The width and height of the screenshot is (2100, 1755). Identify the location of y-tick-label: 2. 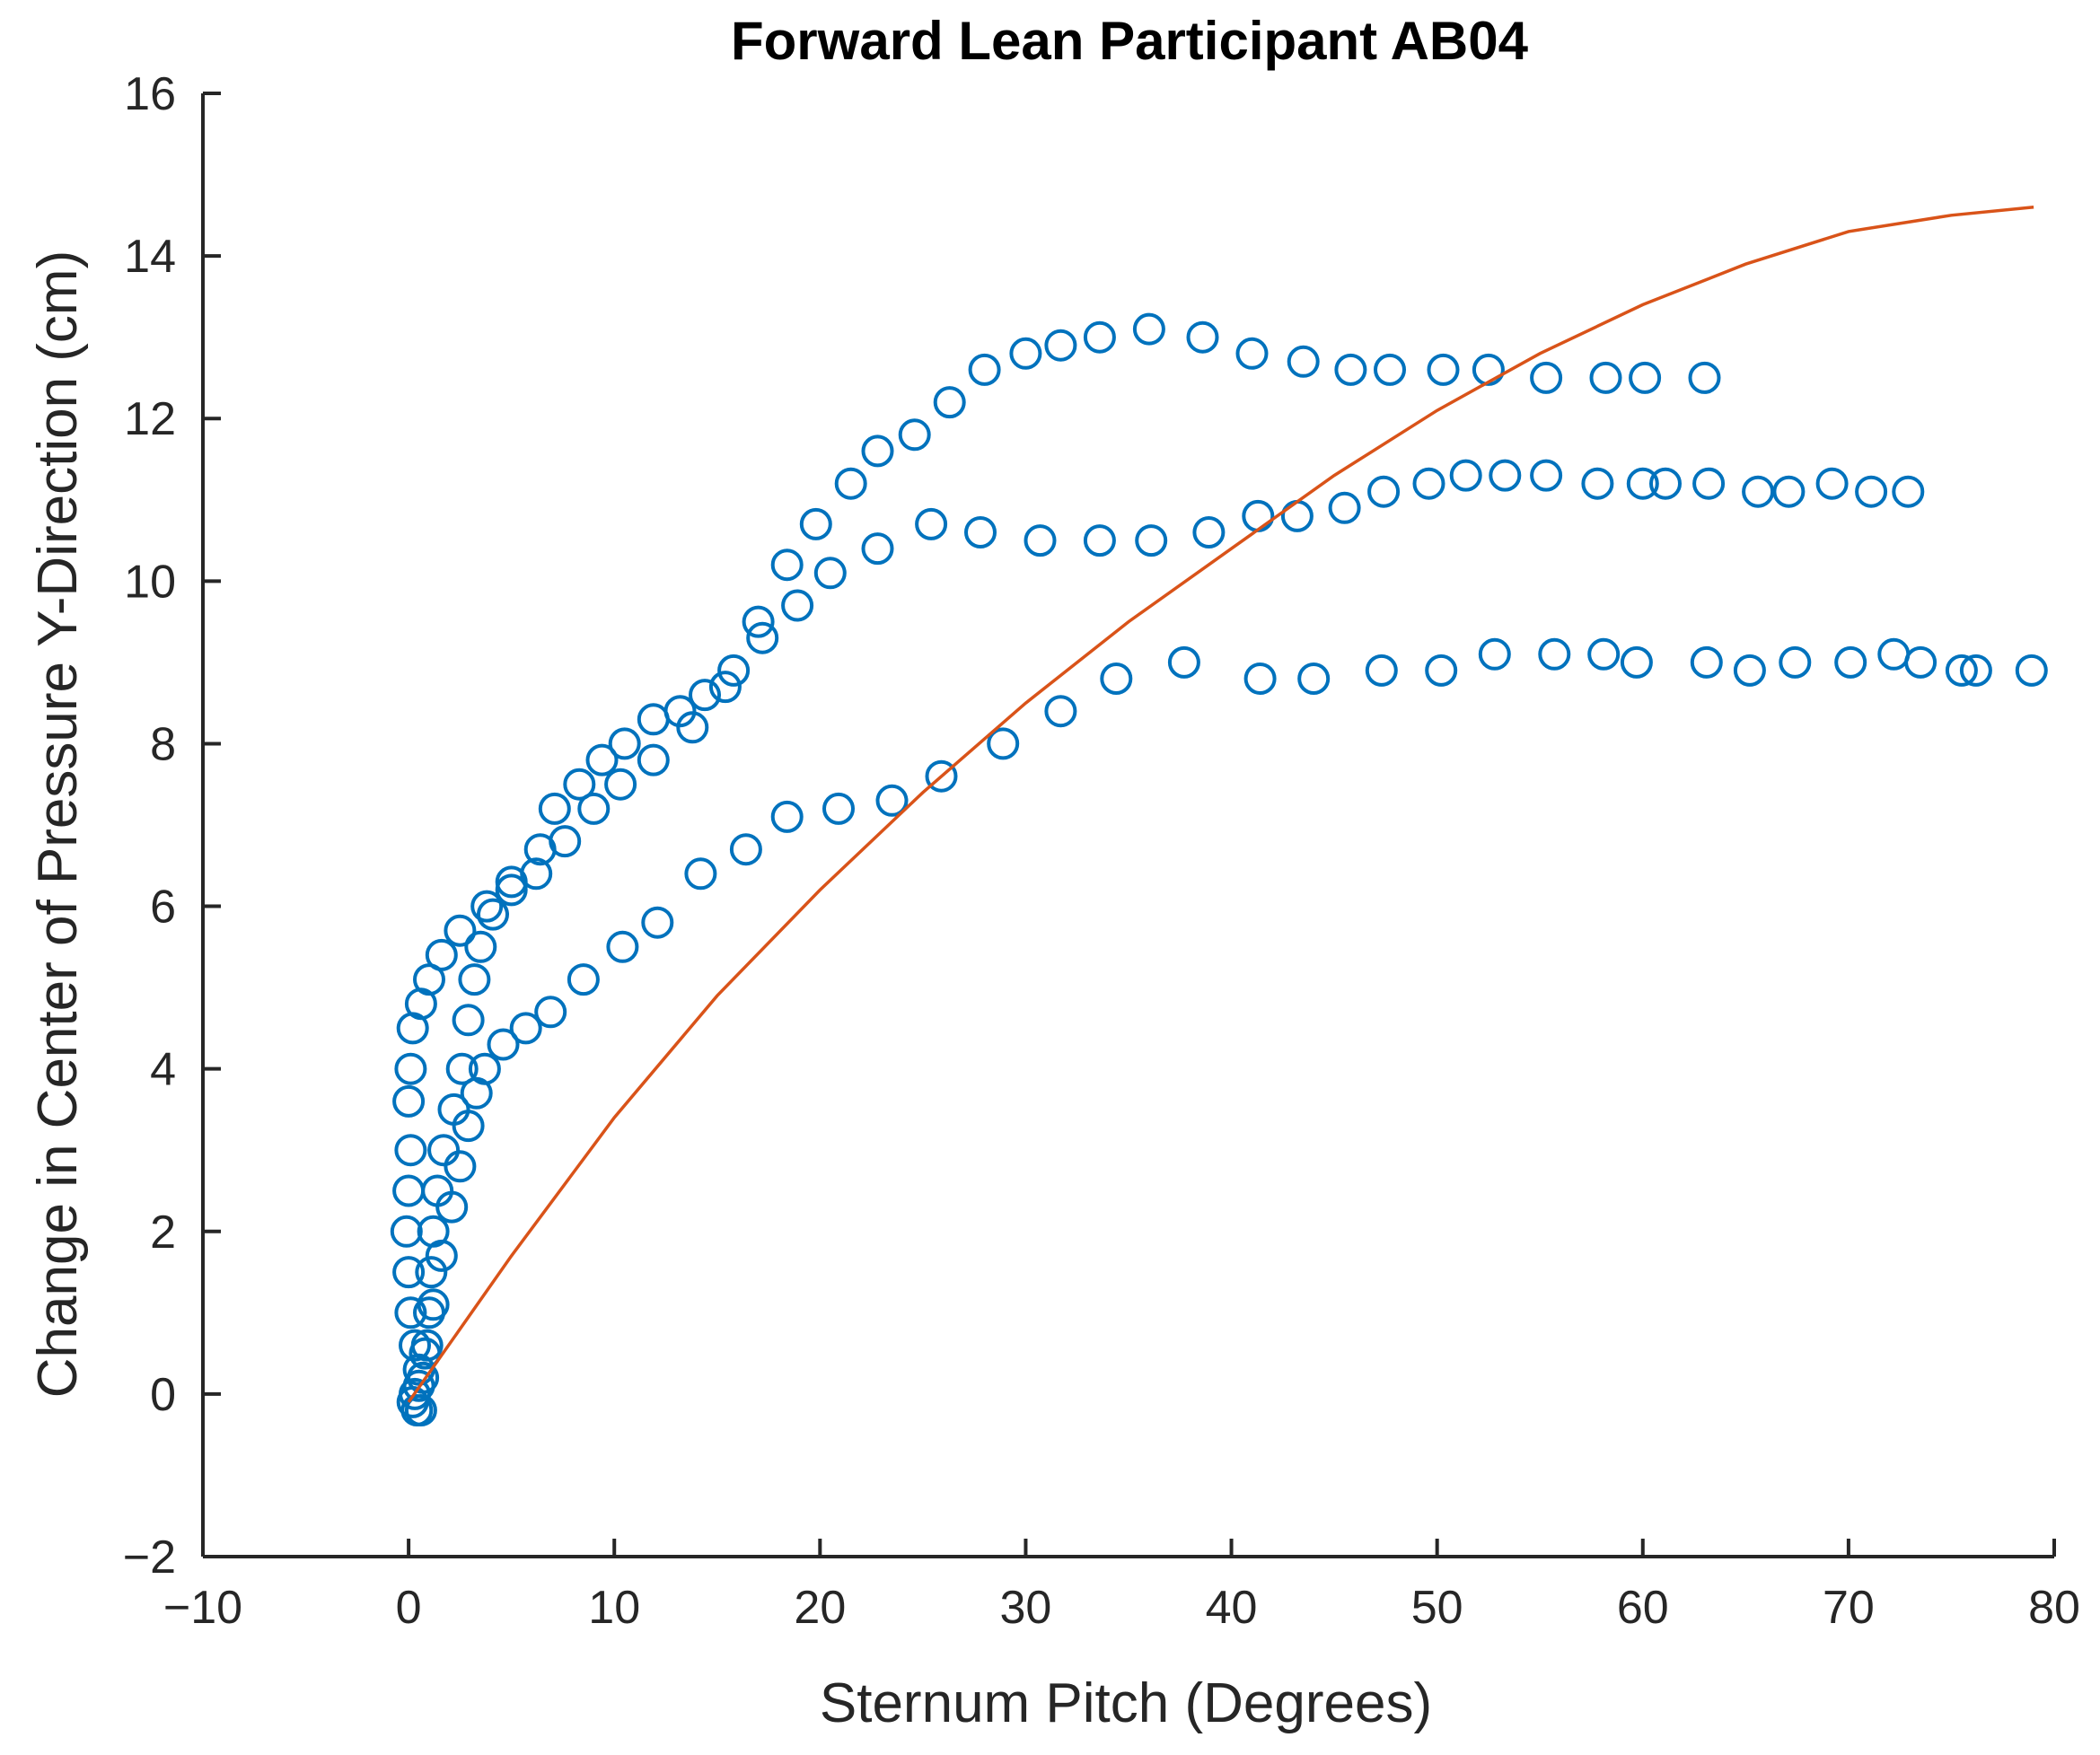
(163, 1233).